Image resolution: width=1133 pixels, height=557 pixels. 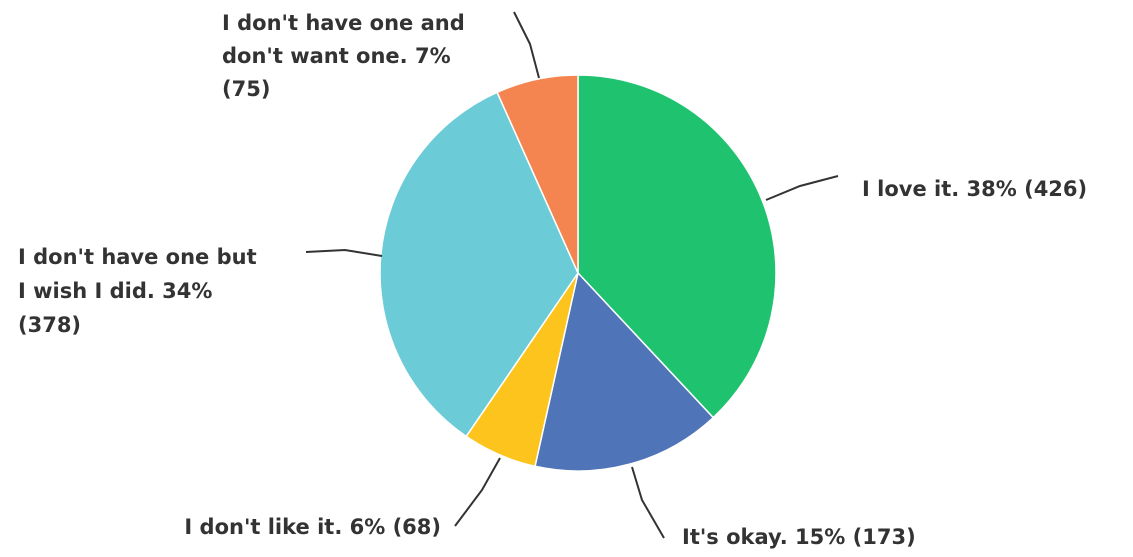 I want to click on slice-label: I don't have one but, so click(x=137, y=257).